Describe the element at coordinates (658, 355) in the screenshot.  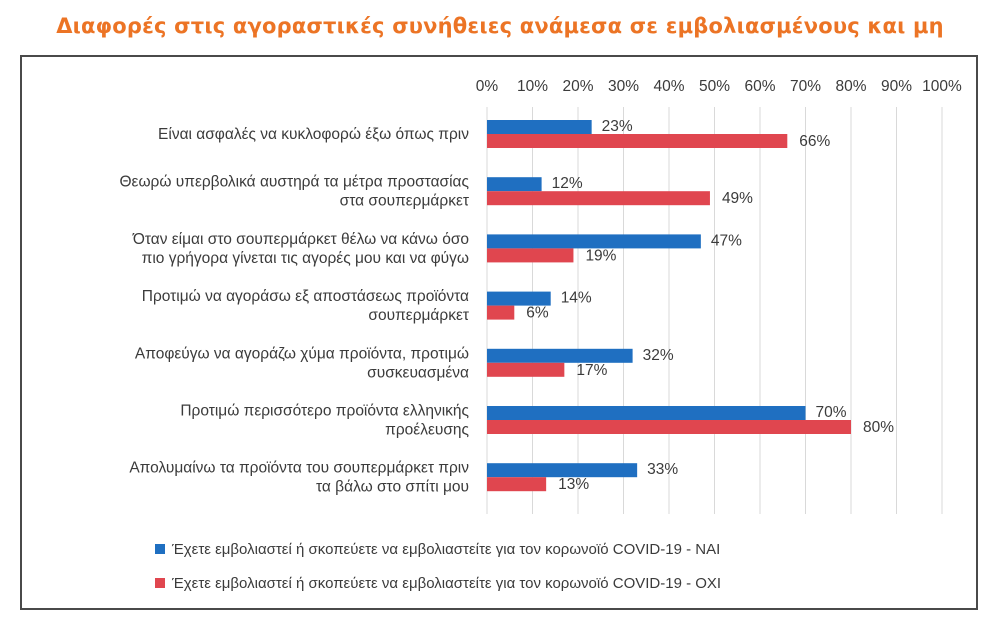
I see `data-label-yes: 32%` at that location.